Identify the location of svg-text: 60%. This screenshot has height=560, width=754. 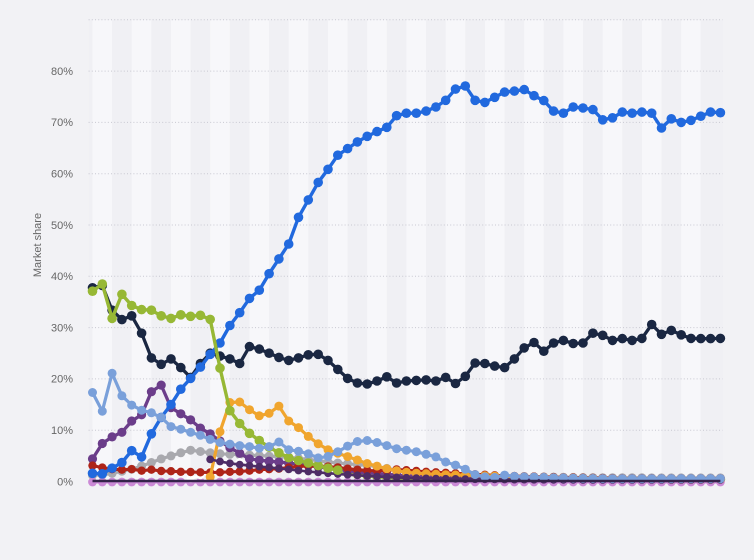
(62, 175).